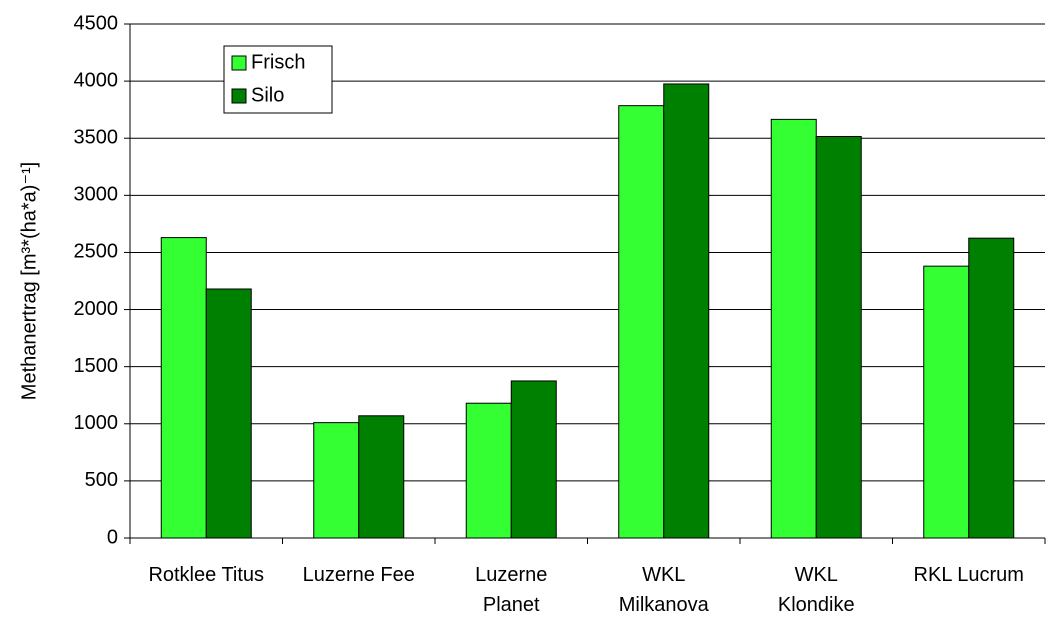 Image resolution: width=1059 pixels, height=617 pixels. What do you see at coordinates (96, 309) in the screenshot?
I see `y-tick-label: 2000` at bounding box center [96, 309].